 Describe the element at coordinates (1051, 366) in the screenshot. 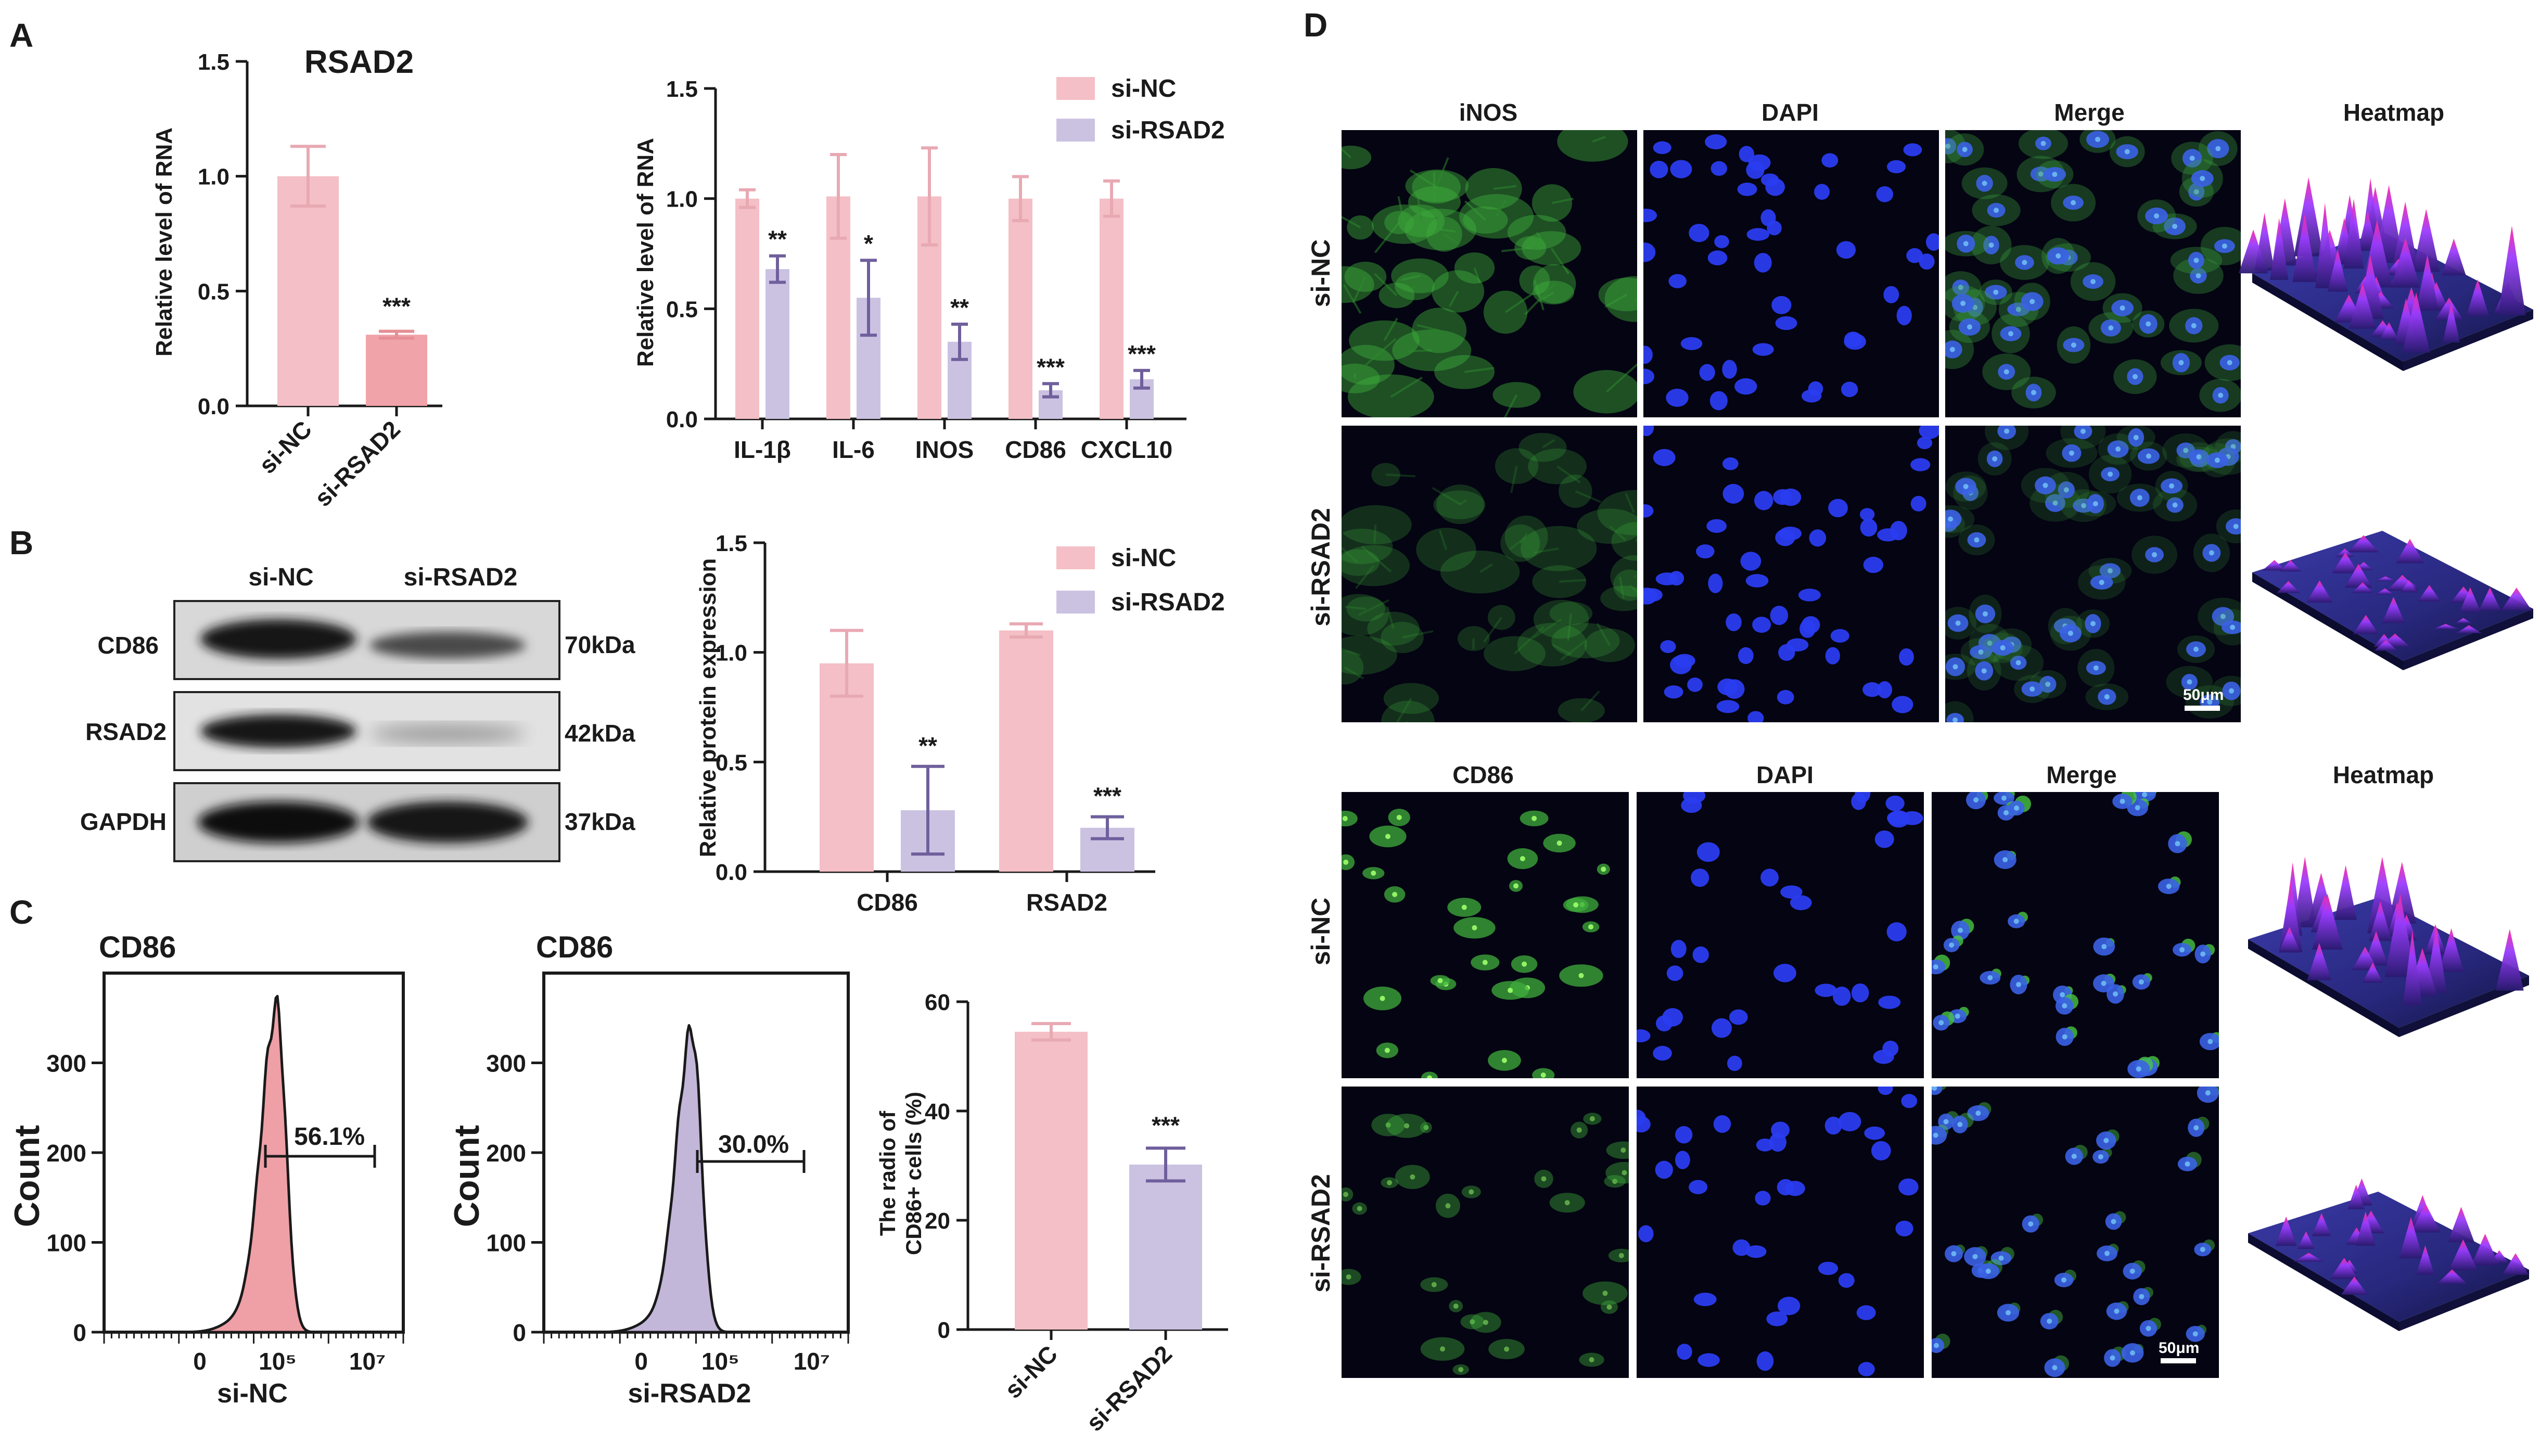

I see `a2-significance: ***` at that location.